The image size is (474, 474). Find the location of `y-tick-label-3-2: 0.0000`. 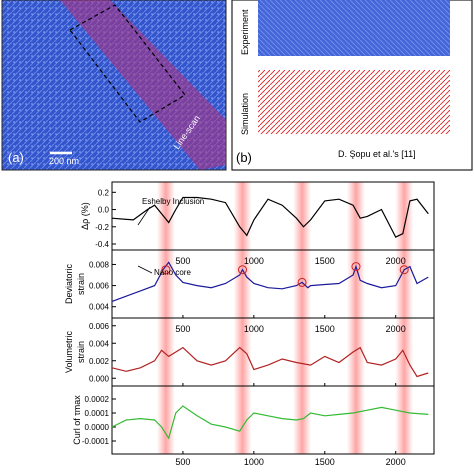

y-tick-label-3-2: 0.0000 is located at coordinates (97, 427).